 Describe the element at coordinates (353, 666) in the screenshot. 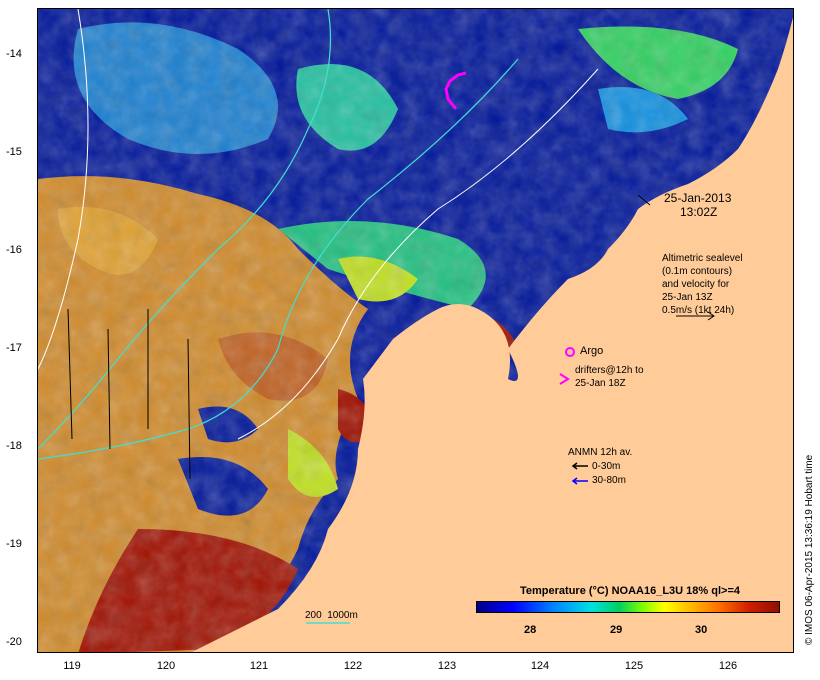

I see `x-tick-label: 122` at that location.